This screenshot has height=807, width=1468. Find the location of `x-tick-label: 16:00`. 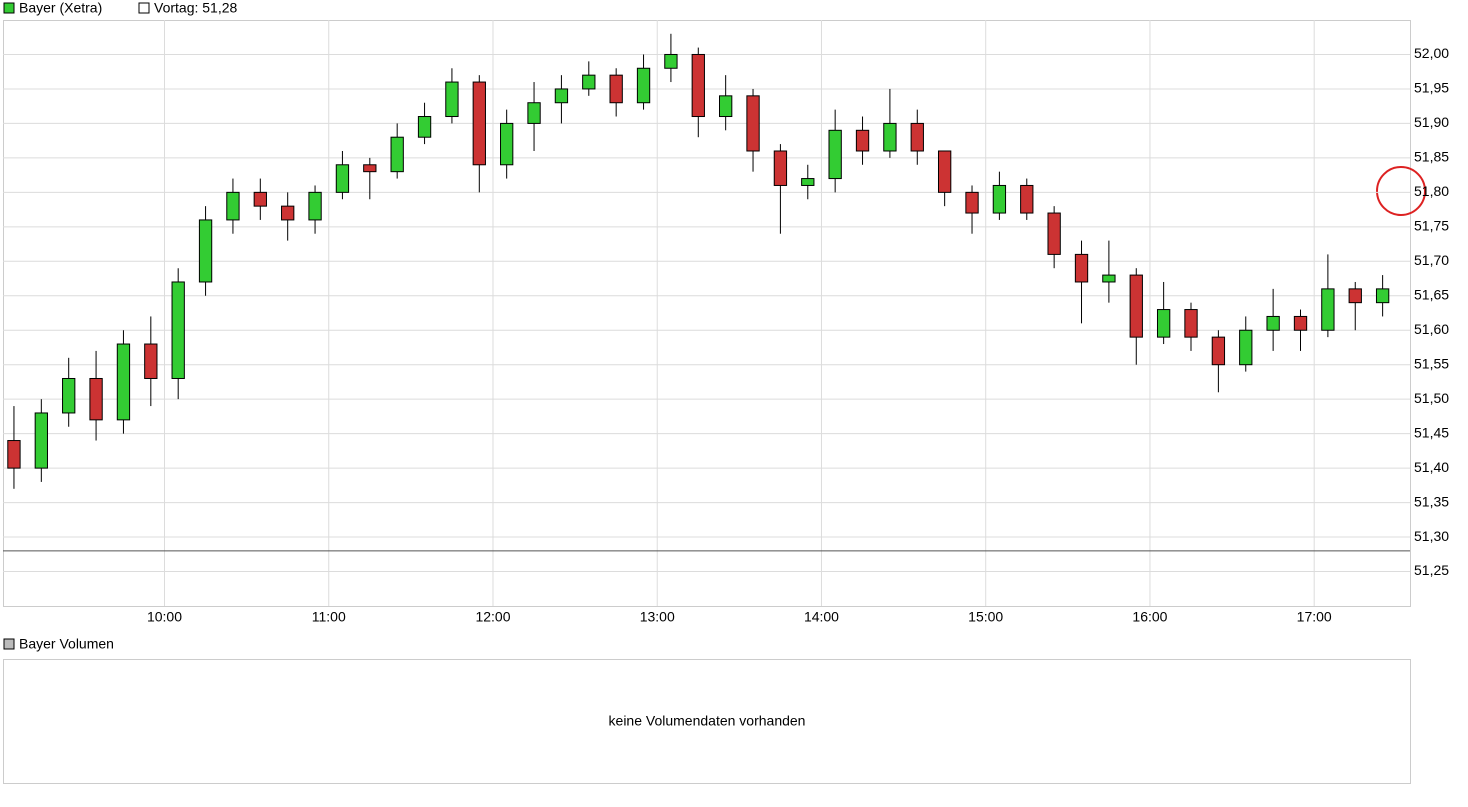

x-tick-label: 16:00 is located at coordinates (1149, 617).